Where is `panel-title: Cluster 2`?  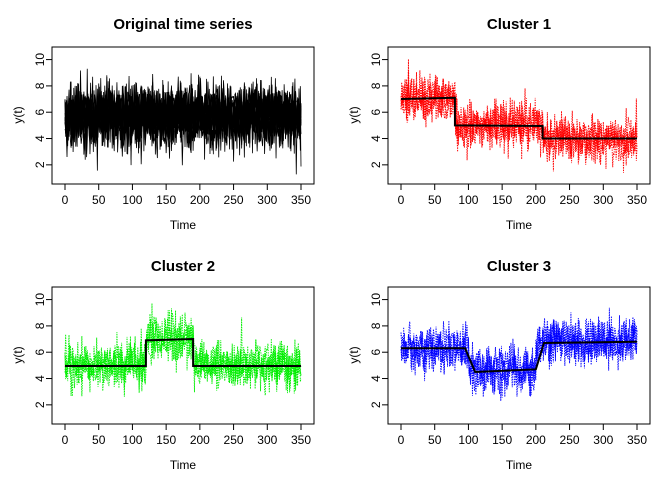 panel-title: Cluster 2 is located at coordinates (183, 266).